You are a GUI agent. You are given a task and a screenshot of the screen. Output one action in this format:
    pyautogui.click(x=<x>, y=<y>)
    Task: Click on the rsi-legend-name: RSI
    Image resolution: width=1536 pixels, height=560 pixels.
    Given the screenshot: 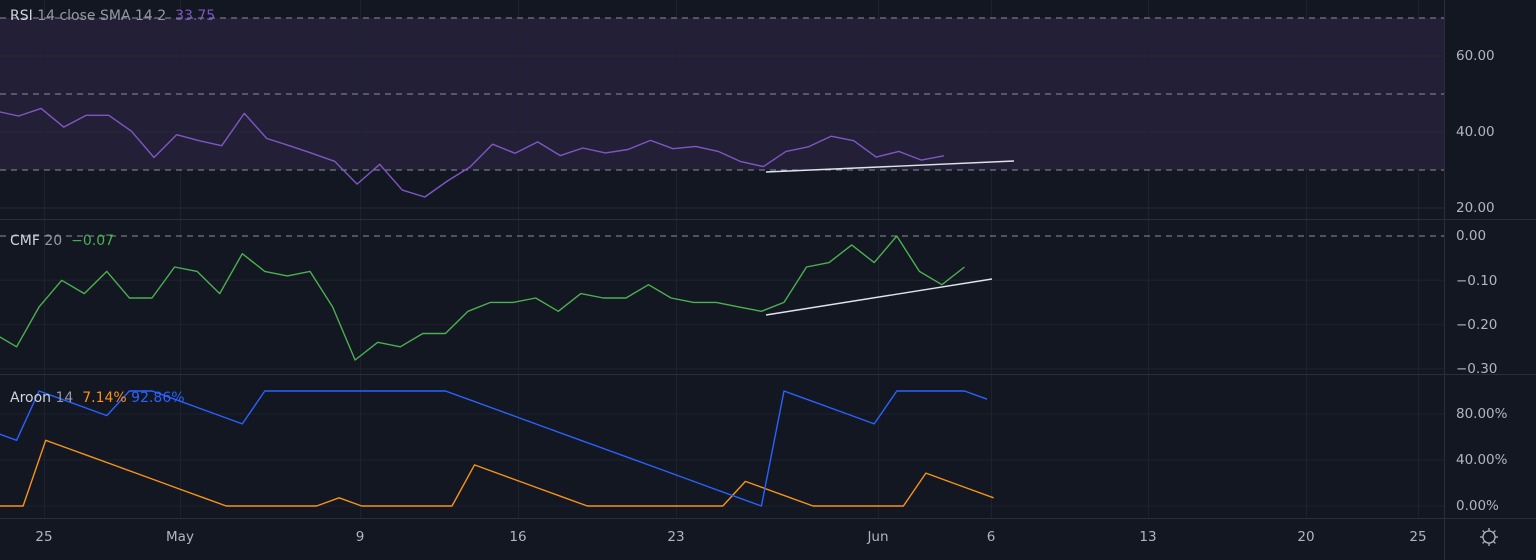 What is the action you would take?
    pyautogui.click(x=21, y=16)
    